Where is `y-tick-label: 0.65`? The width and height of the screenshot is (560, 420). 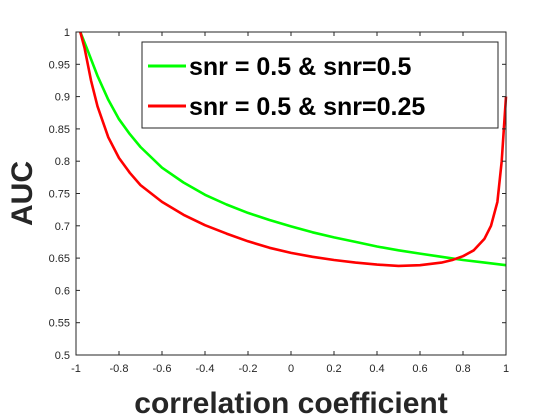
y-tick-label: 0.65 is located at coordinates (59, 259).